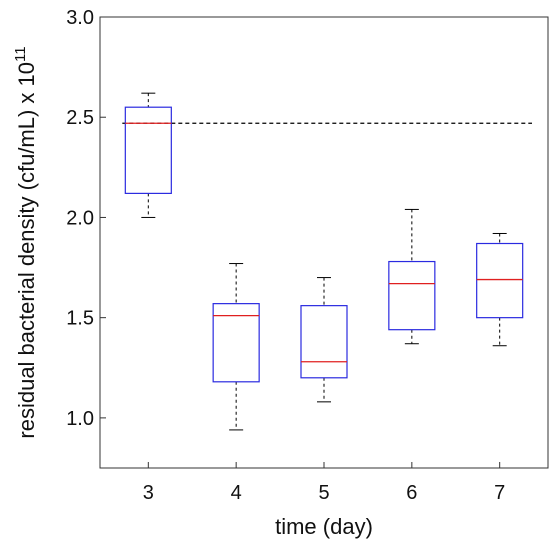 Image resolution: width=551 pixels, height=544 pixels. Describe the element at coordinates (323, 493) in the screenshot. I see `x-tick-label: 5` at that location.